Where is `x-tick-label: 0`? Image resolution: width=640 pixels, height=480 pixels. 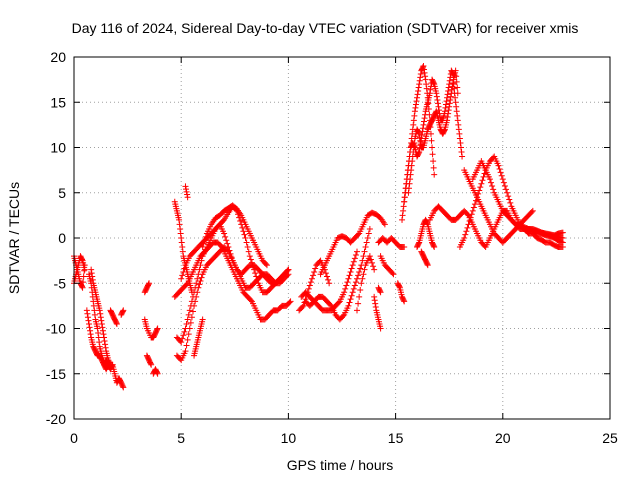
x-tick-label: 0 is located at coordinates (74, 438).